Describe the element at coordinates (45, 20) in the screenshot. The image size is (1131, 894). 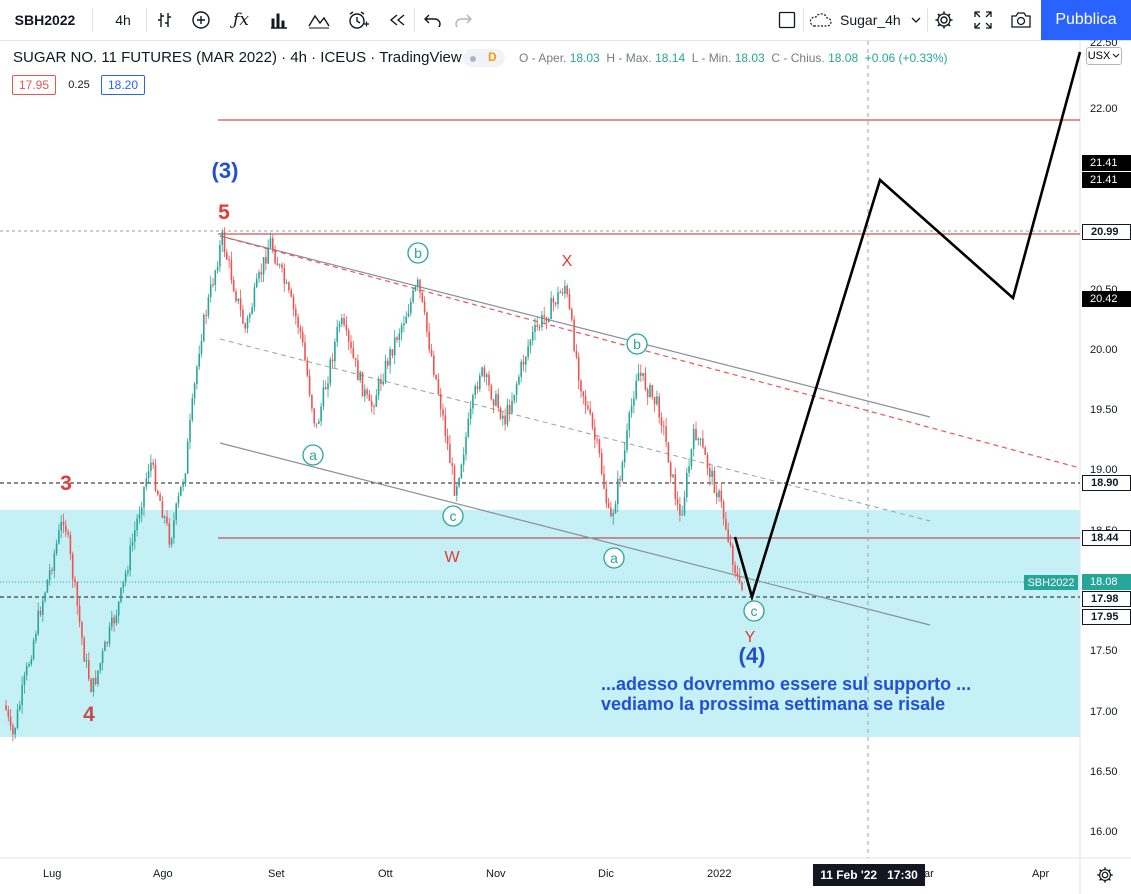
I see `symbol-search-button: SBH2022` at that location.